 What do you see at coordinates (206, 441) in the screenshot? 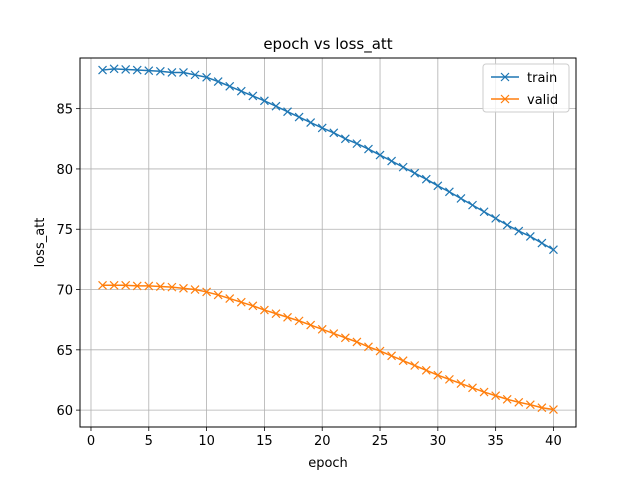
I see `x-tick-label: 10` at bounding box center [206, 441].